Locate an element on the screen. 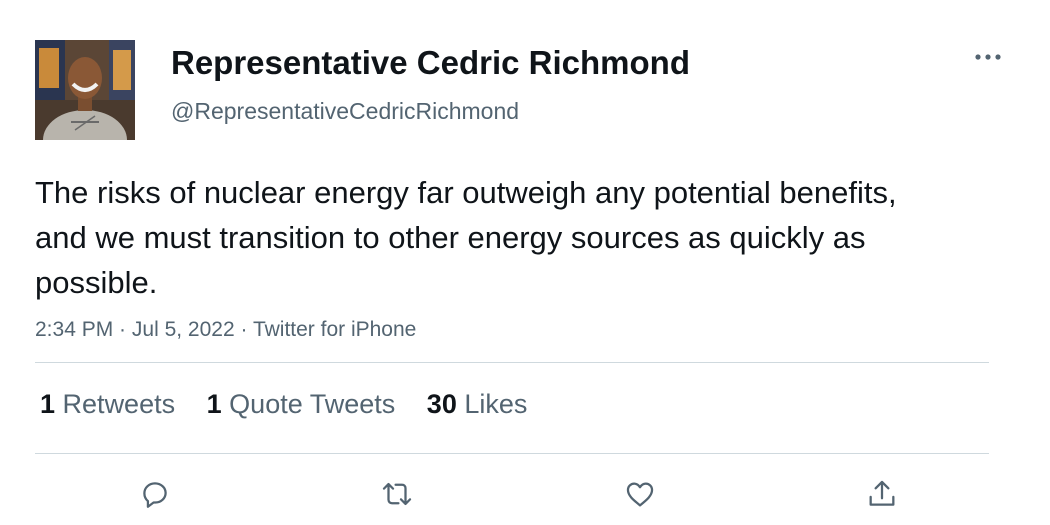 This screenshot has width=1050, height=525. likes-stat: 30 Likes is located at coordinates (477, 404).